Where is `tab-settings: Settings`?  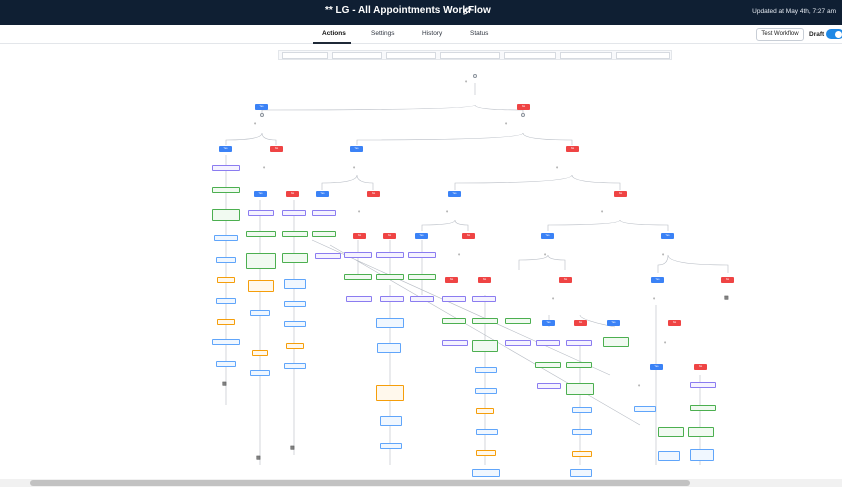
tab-settings: Settings is located at coordinates (383, 33).